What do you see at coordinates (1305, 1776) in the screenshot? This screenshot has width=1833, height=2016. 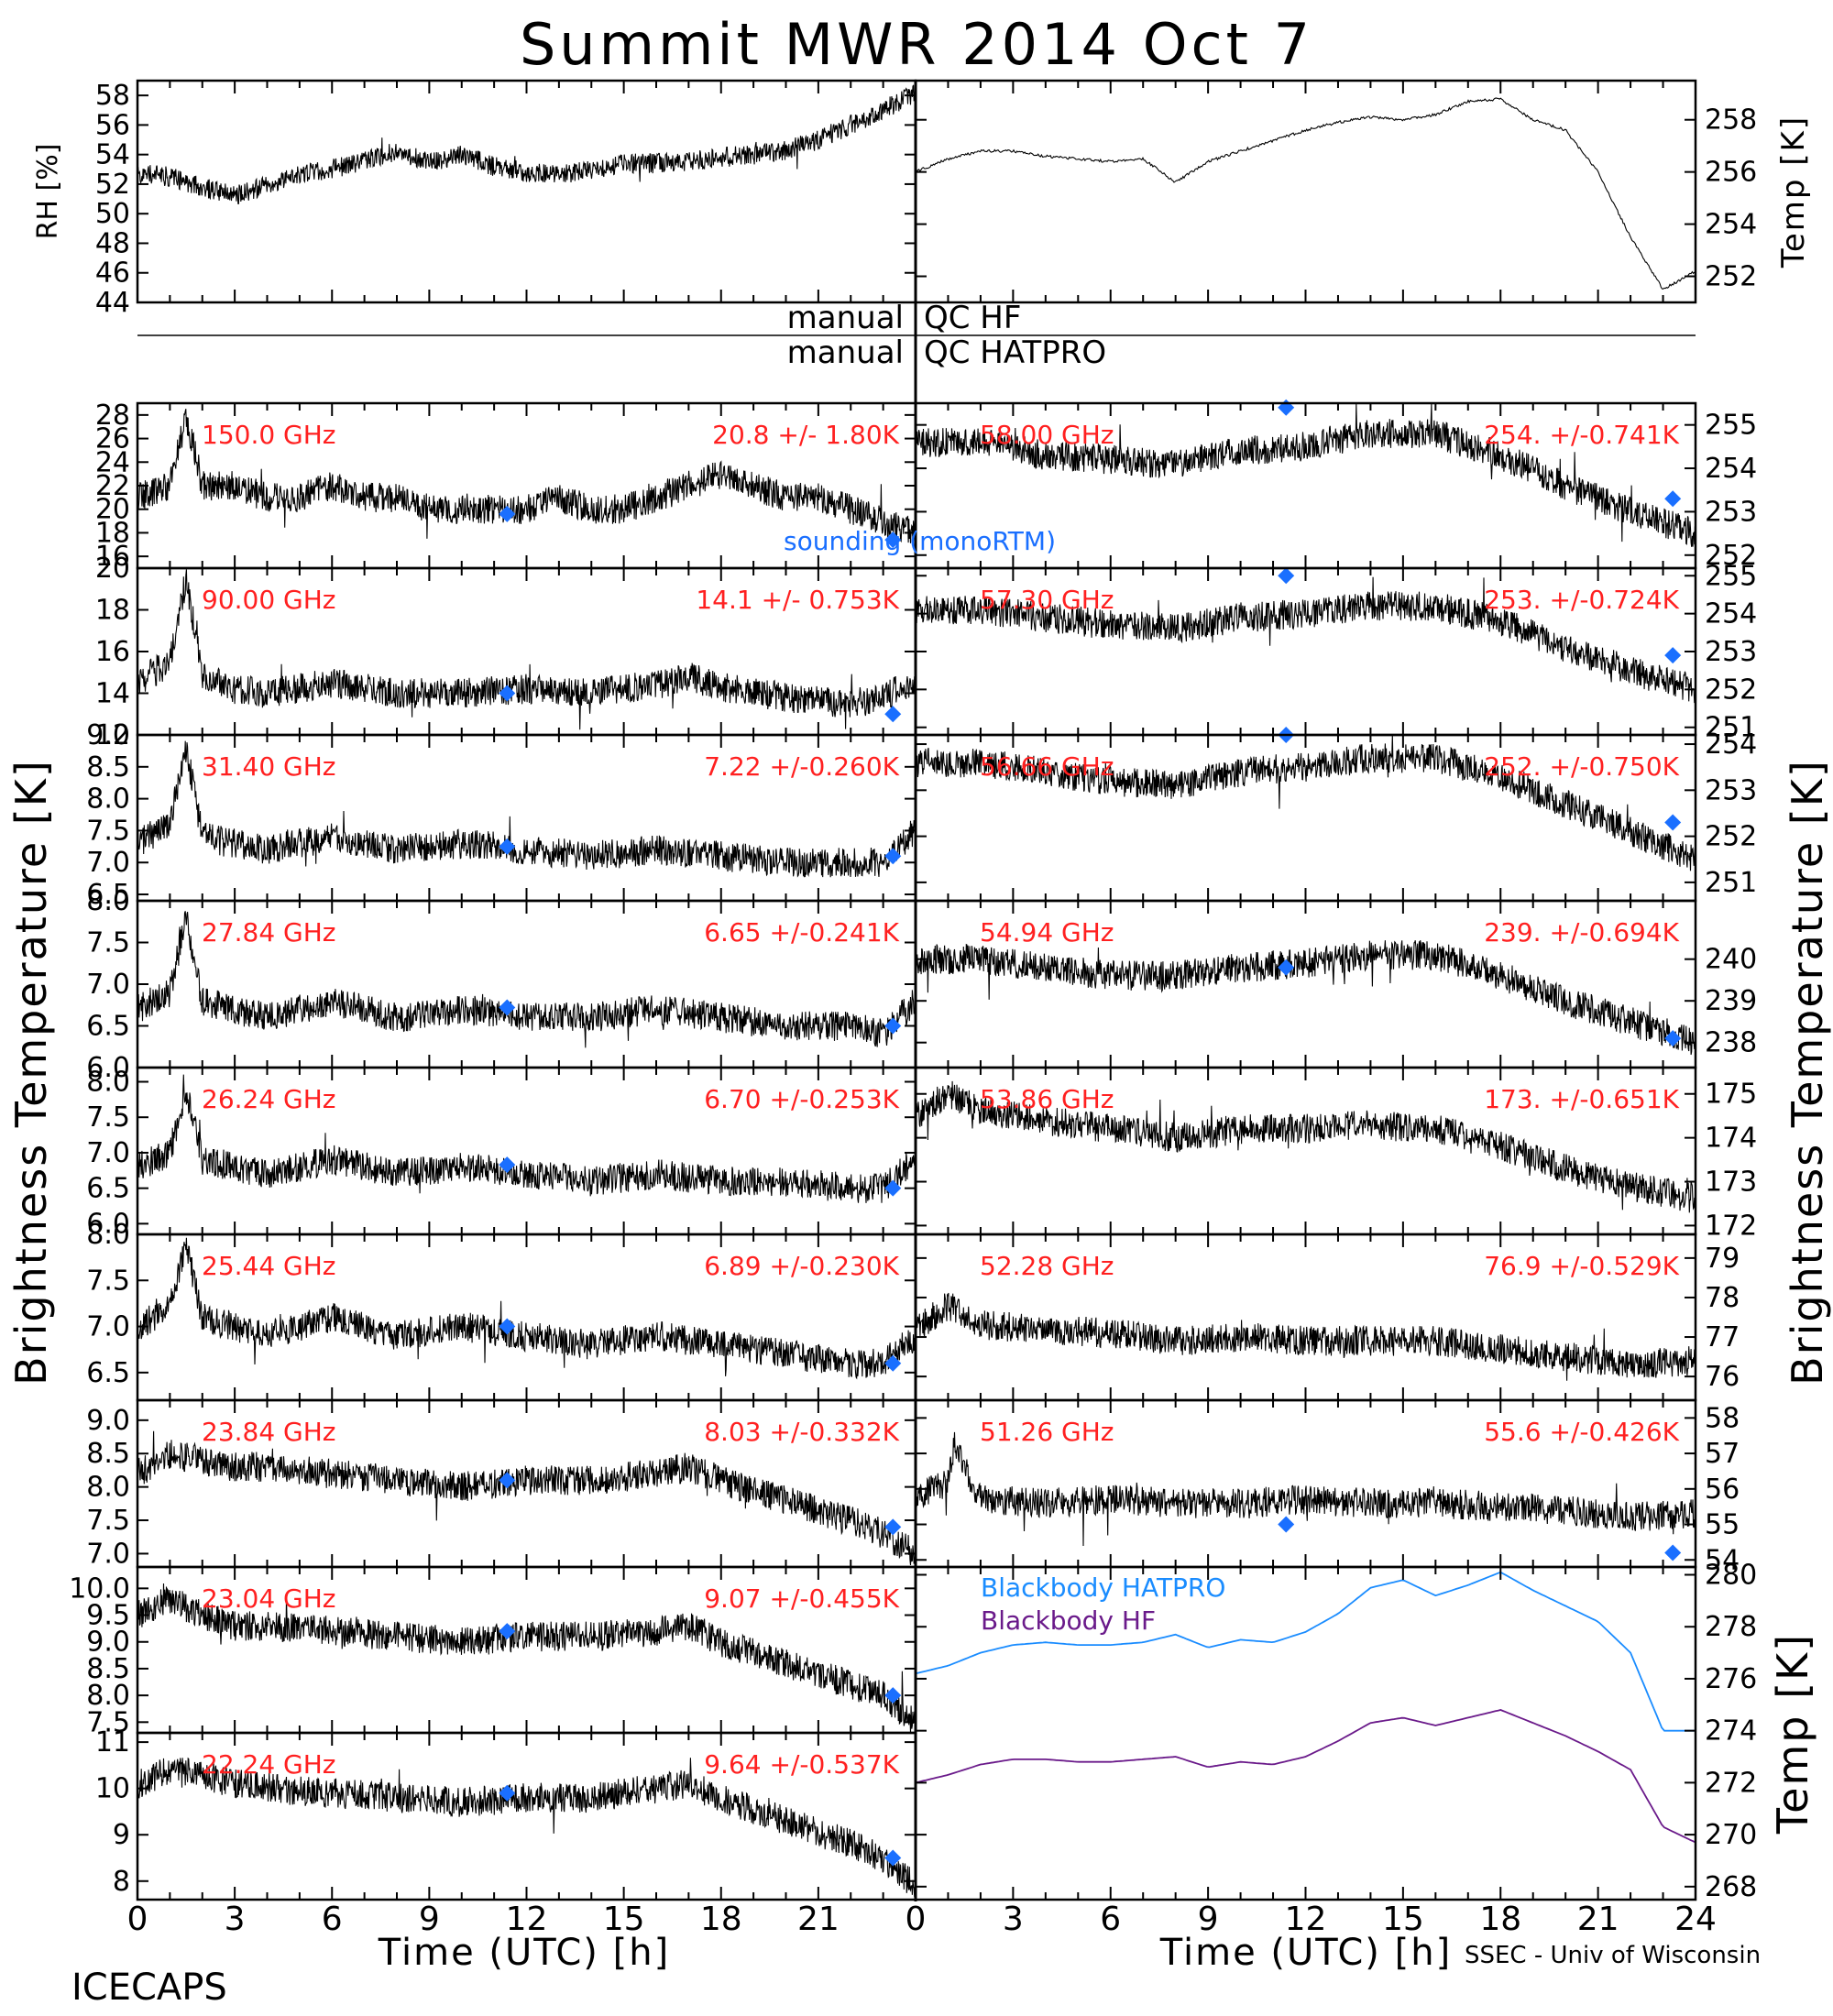 I see `series-blackbody-hf` at bounding box center [1305, 1776].